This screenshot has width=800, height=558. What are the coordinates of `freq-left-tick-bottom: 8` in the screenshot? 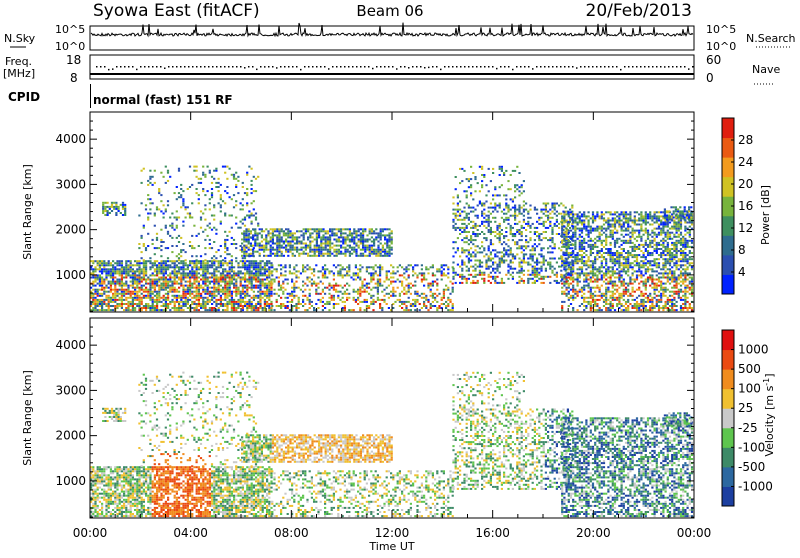 It's located at (74, 78).